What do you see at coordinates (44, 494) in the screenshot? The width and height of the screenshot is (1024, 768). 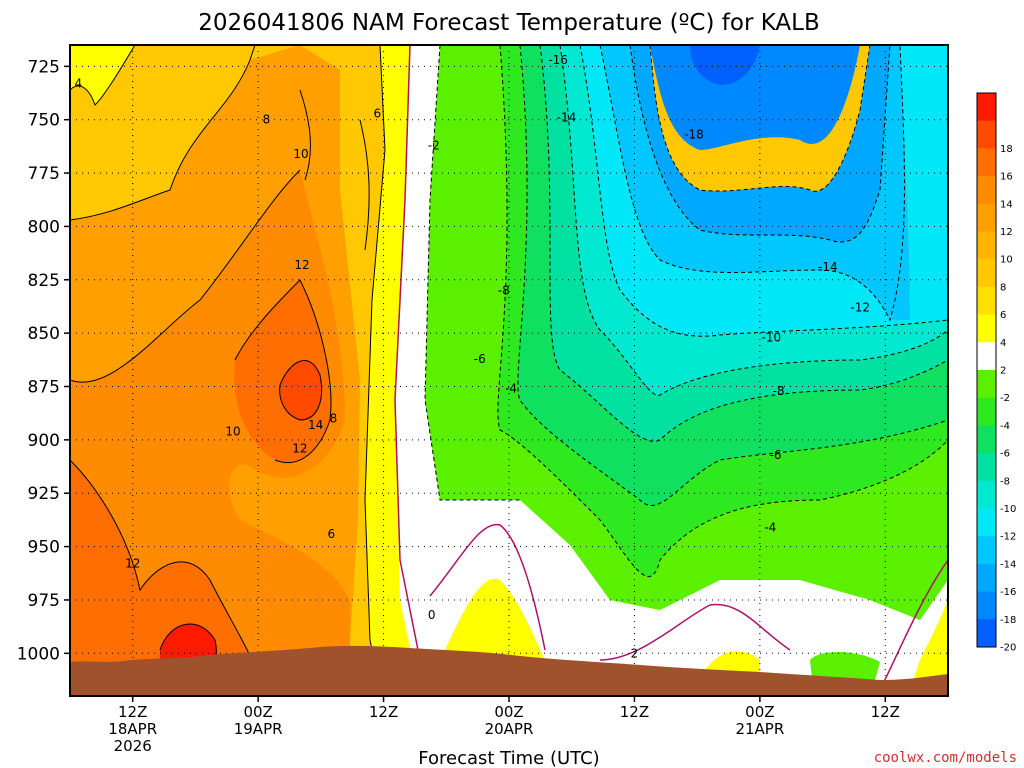 I see `y-tick-label: 925` at bounding box center [44, 494].